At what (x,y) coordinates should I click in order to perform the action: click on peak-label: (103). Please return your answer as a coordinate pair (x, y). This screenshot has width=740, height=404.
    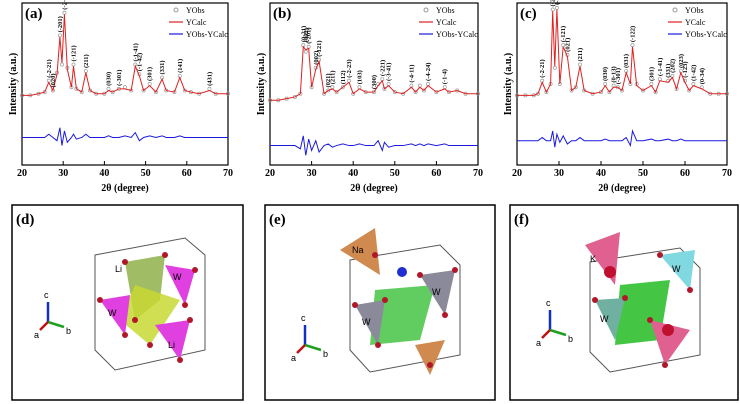
    Looking at the image, I should click on (359, 77).